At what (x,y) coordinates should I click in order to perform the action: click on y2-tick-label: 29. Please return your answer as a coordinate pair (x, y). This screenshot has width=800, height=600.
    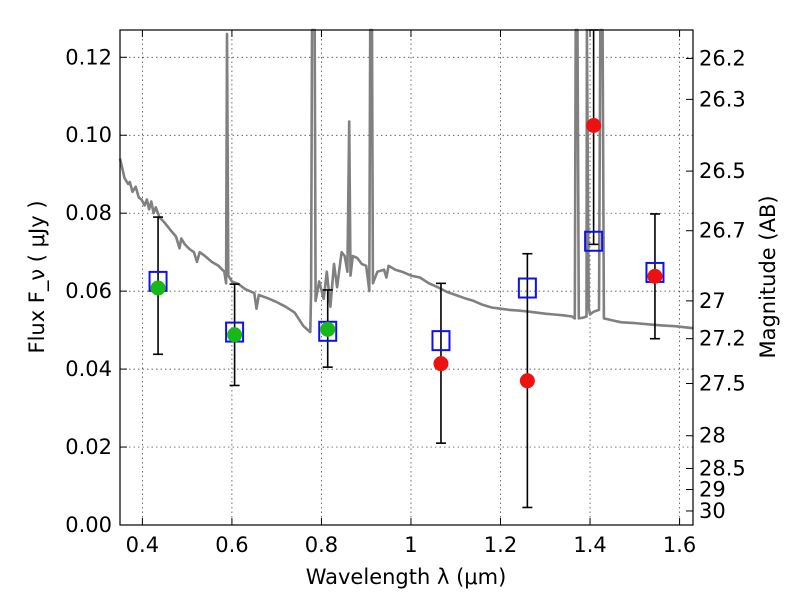
    Looking at the image, I should click on (712, 490).